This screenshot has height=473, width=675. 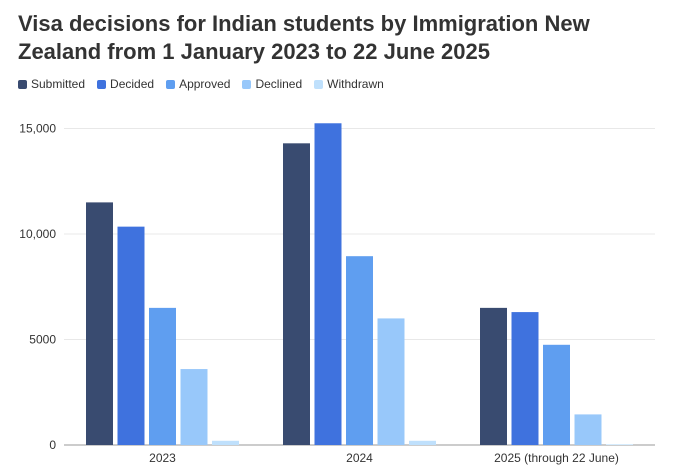 I want to click on y-tick-label: 10,000, so click(x=37, y=234).